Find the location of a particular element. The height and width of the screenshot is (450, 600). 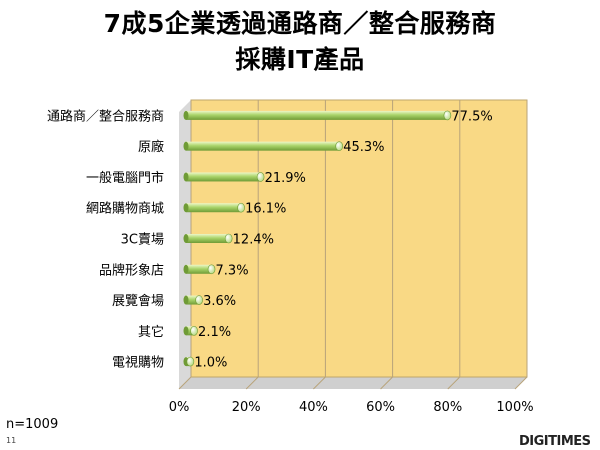

category-label: 通路商／整合服務商 is located at coordinates (105, 116).